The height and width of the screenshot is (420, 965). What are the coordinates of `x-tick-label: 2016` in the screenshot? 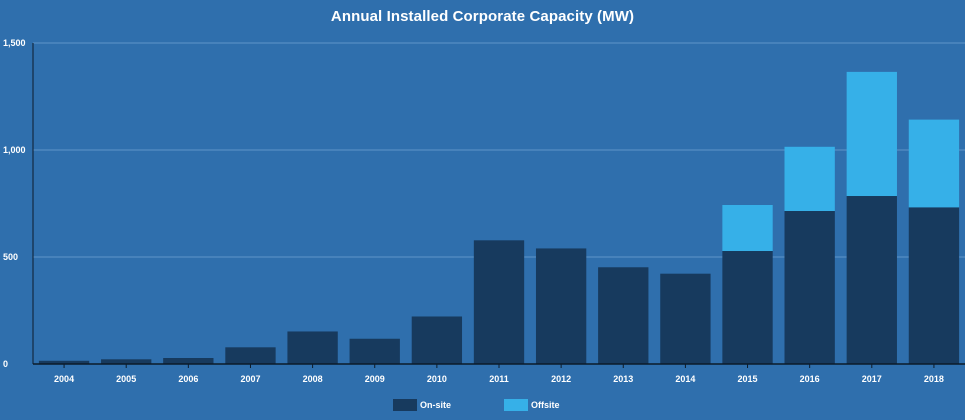 It's located at (810, 379).